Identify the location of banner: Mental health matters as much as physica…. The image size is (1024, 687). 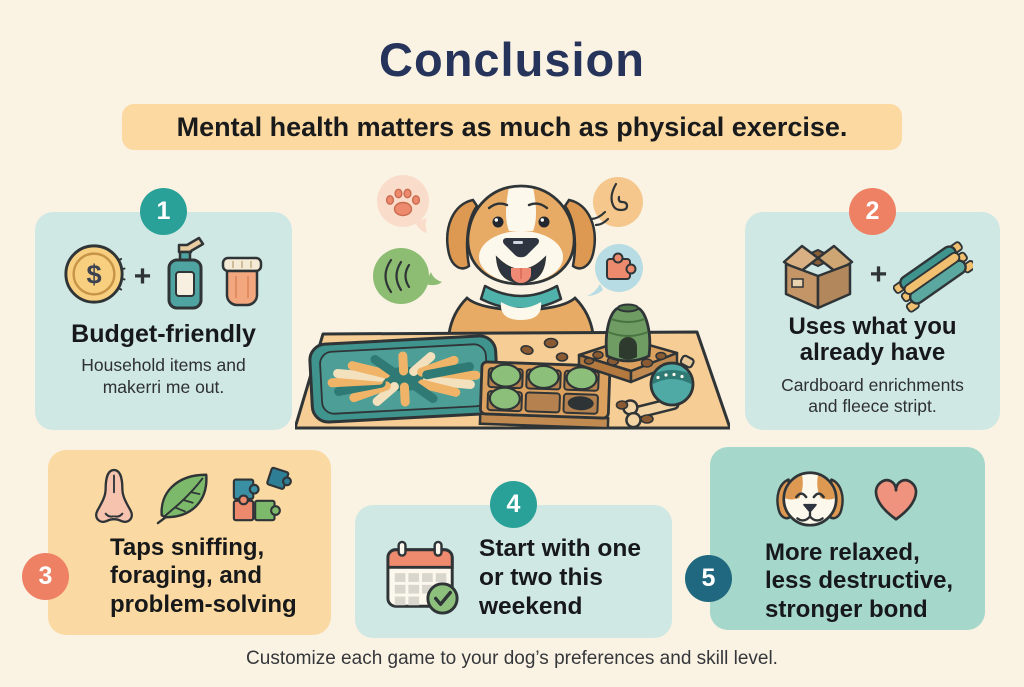
(512, 127).